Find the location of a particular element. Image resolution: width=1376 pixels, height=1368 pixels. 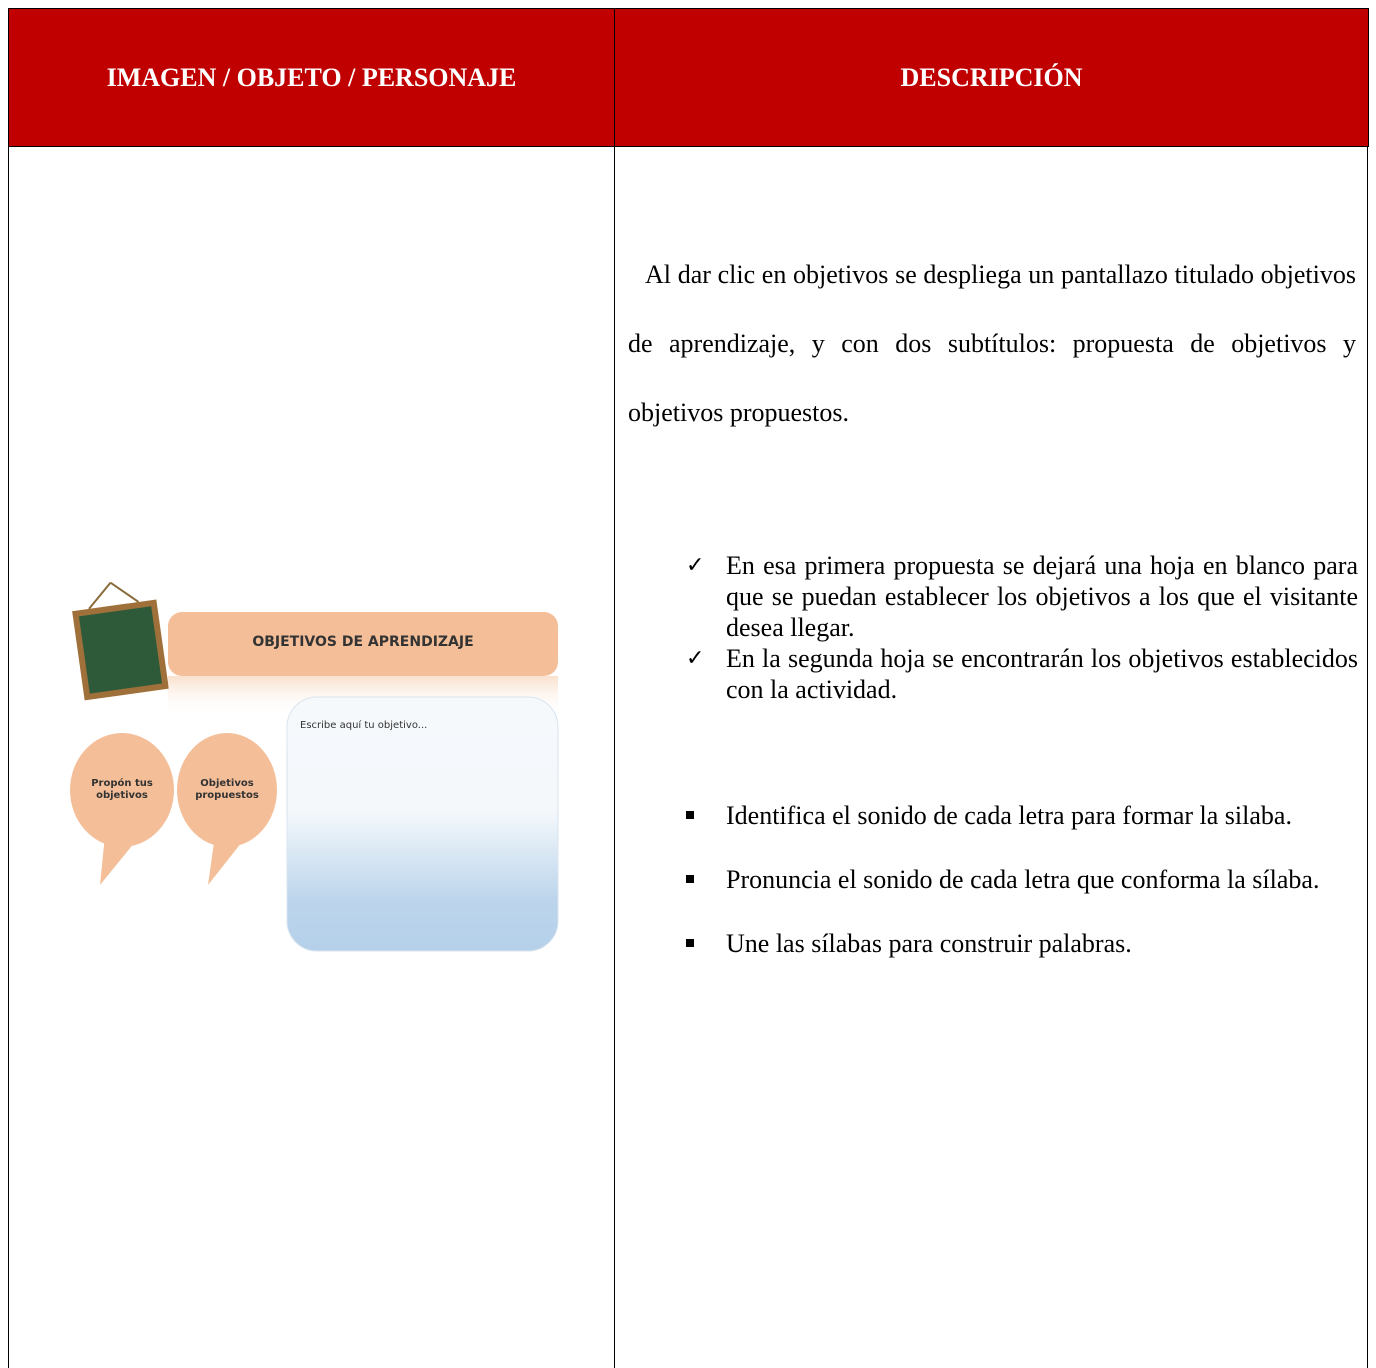

title-banner is located at coordinates (363, 644).